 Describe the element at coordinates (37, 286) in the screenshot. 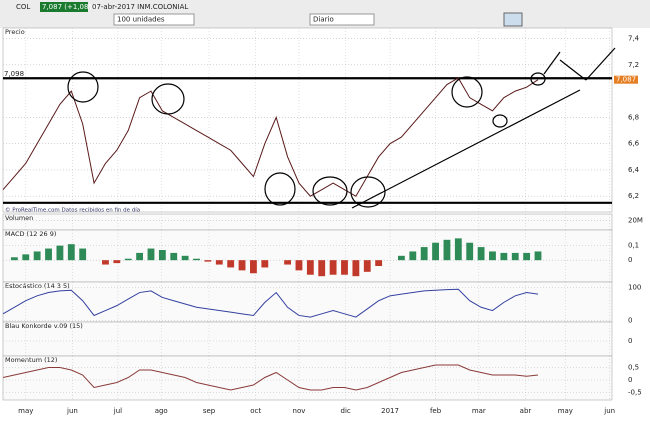

I see `panel-title: Estocástico (14 3 5)` at that location.